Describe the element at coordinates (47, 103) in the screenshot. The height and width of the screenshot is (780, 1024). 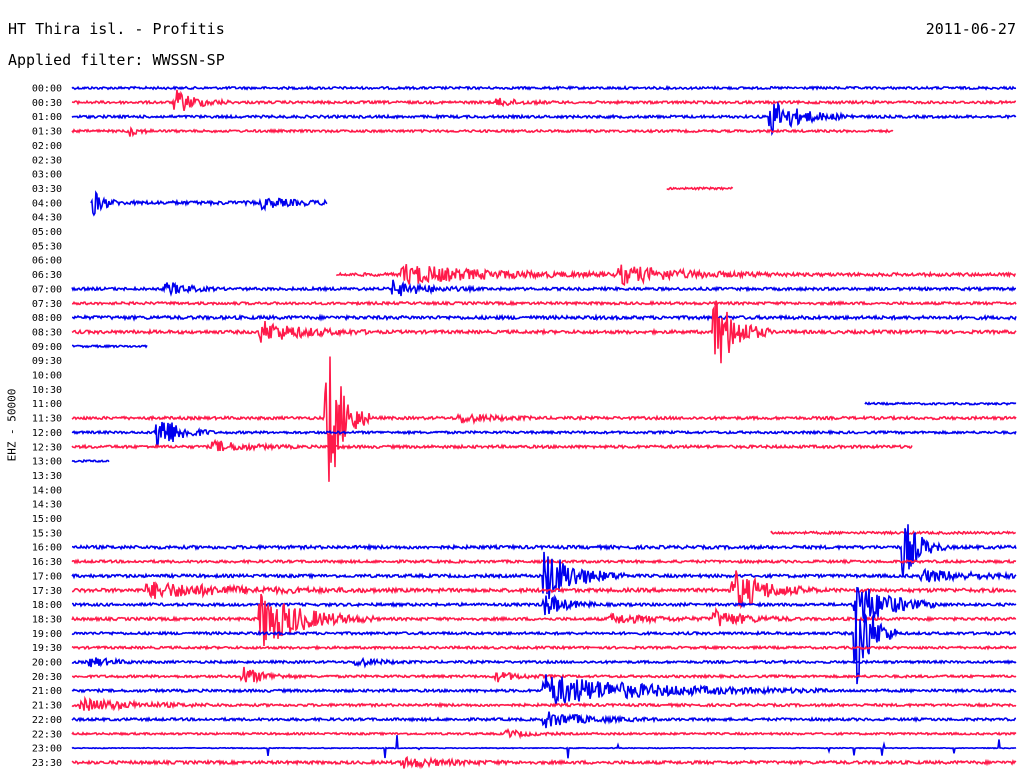
I see `time-label: 00:30` at that location.